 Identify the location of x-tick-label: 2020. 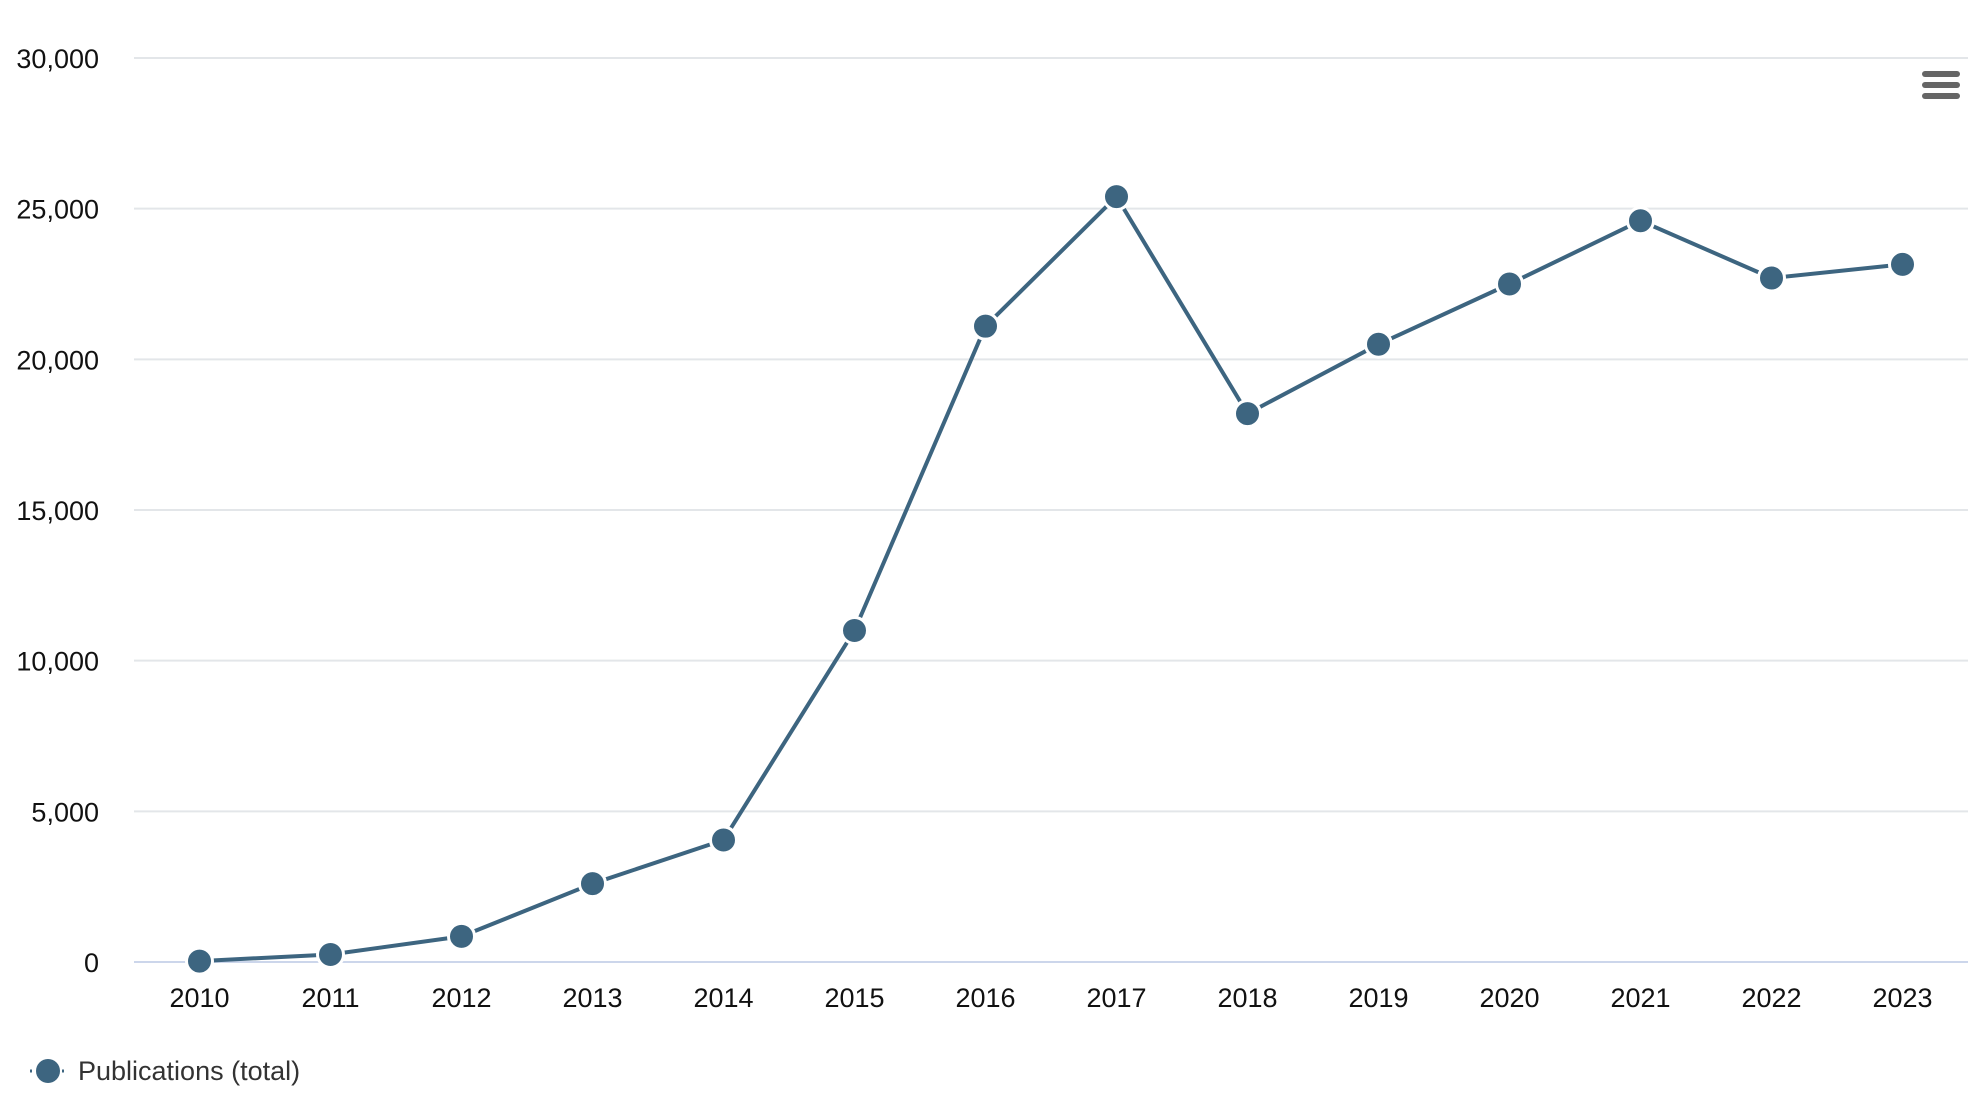
(1509, 998).